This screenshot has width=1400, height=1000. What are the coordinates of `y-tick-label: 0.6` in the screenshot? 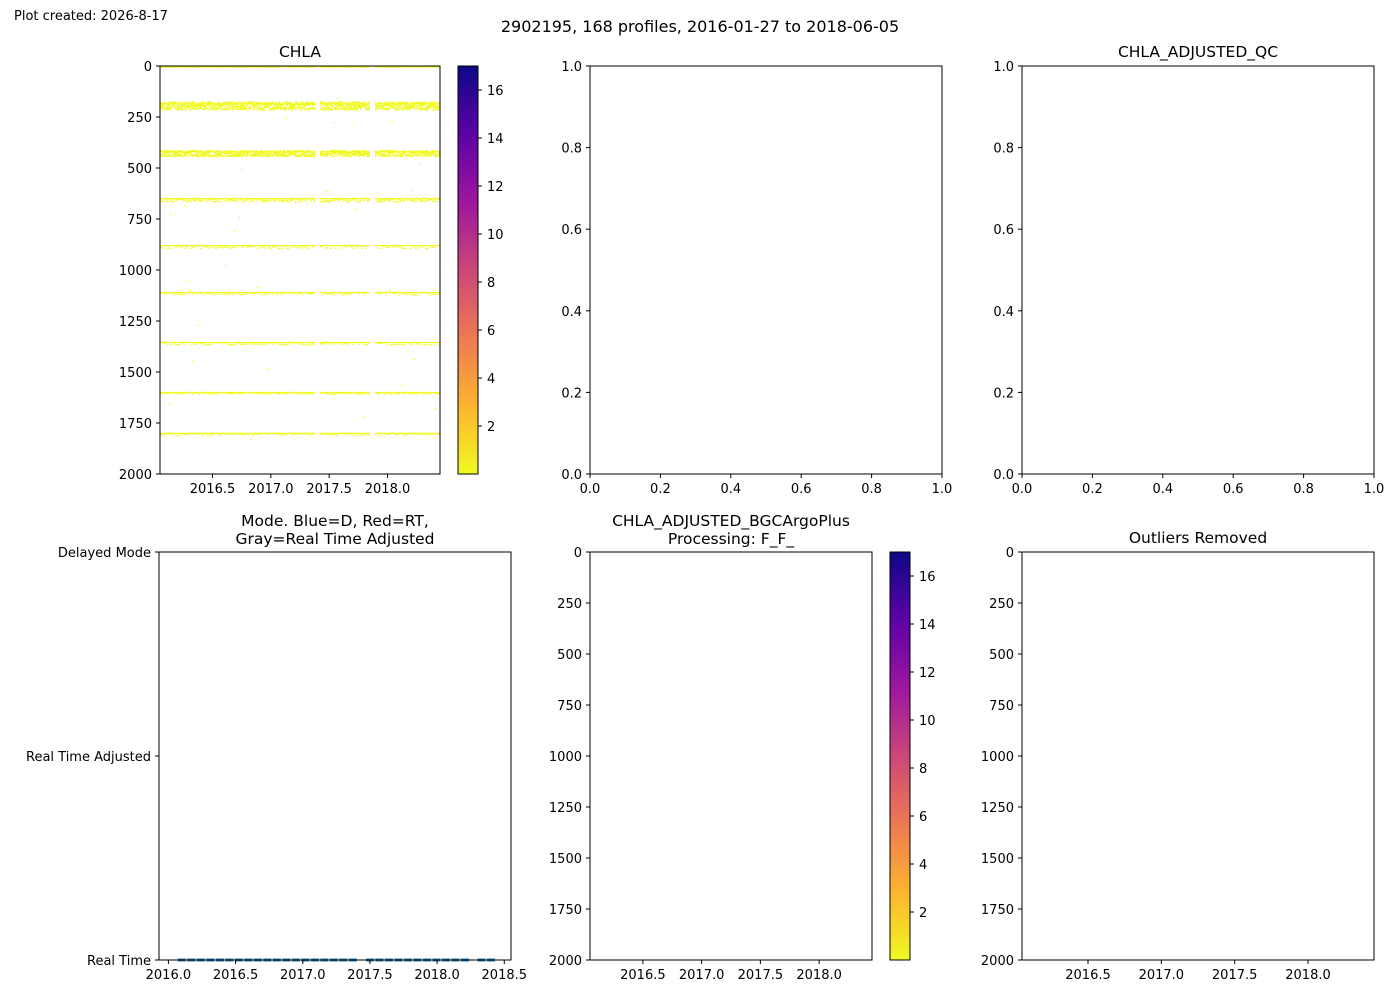 It's located at (571, 230).